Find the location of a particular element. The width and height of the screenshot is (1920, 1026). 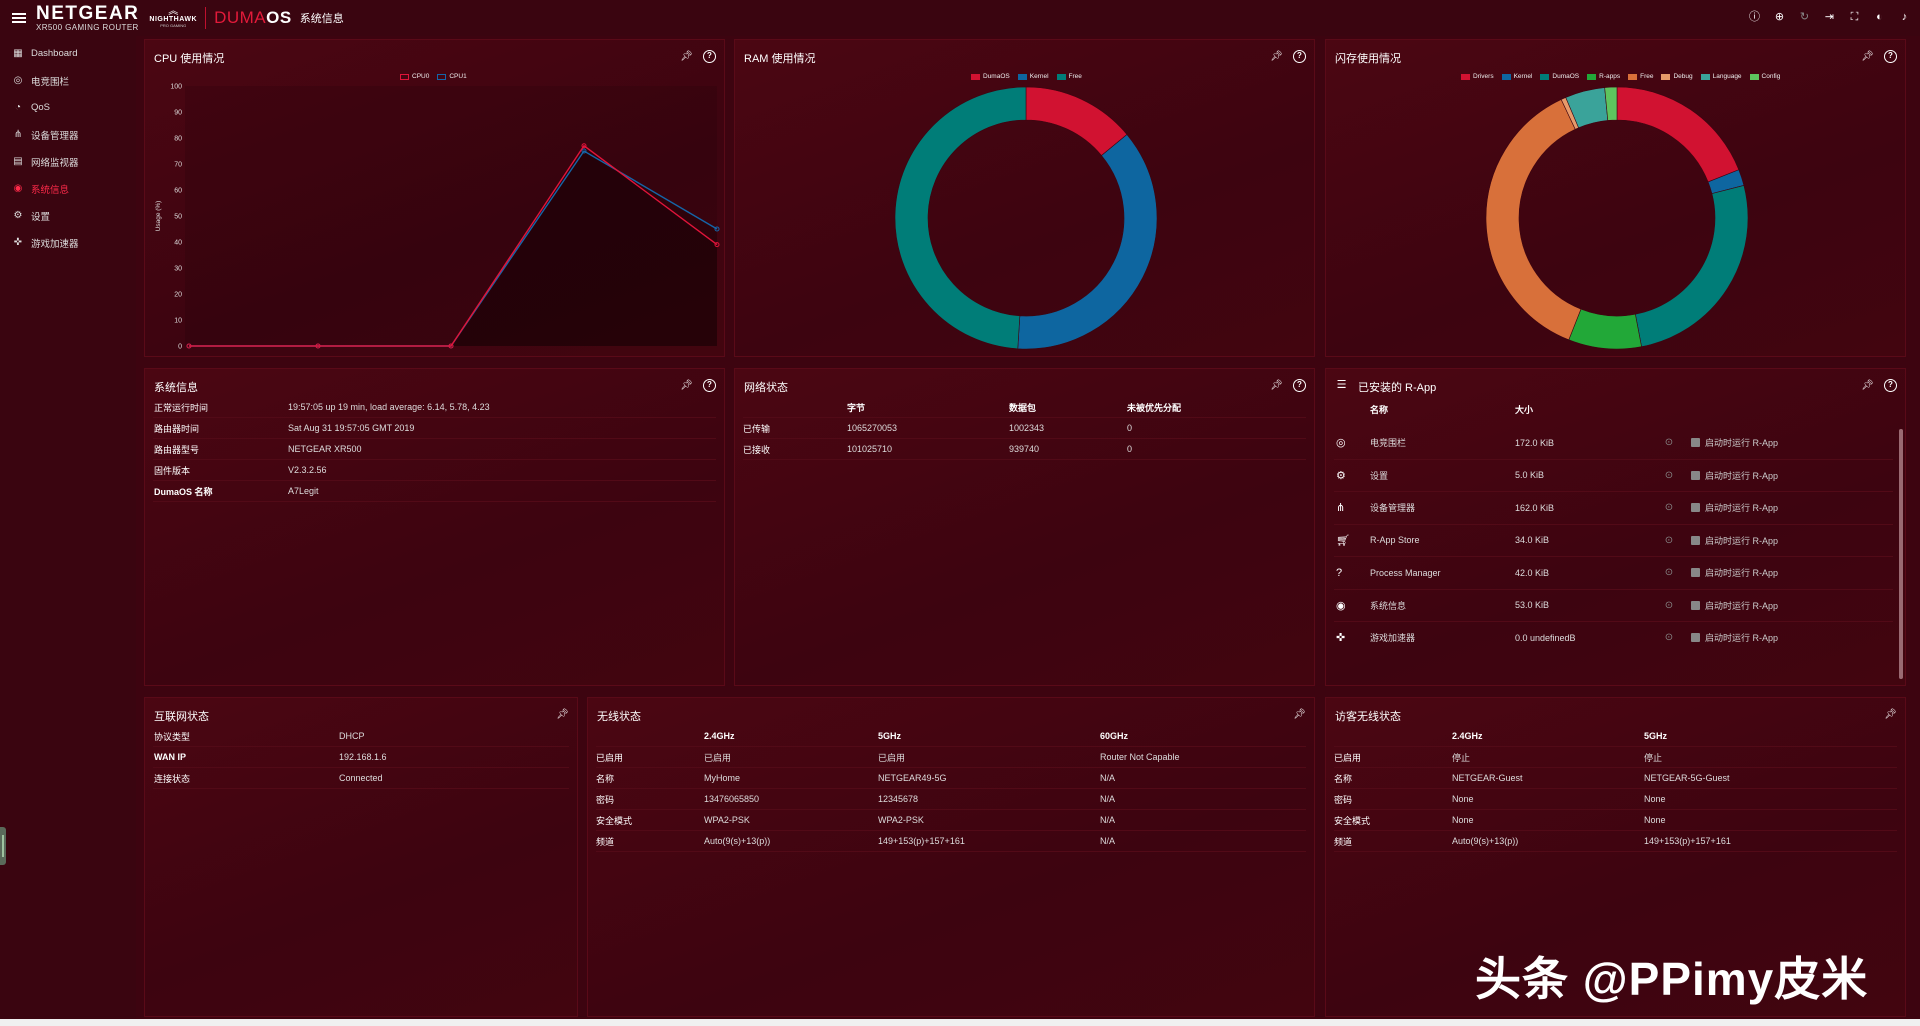

list-menu-icon: ☰ is located at coordinates (1341, 385).